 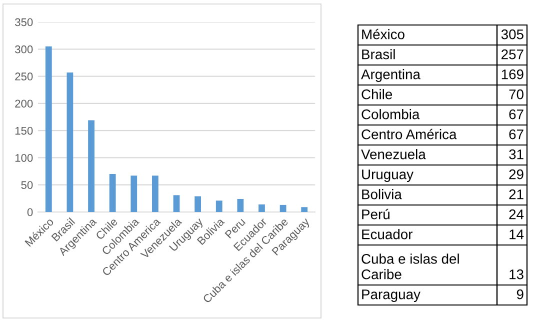 What do you see at coordinates (520, 294) in the screenshot?
I see `text: 9` at bounding box center [520, 294].